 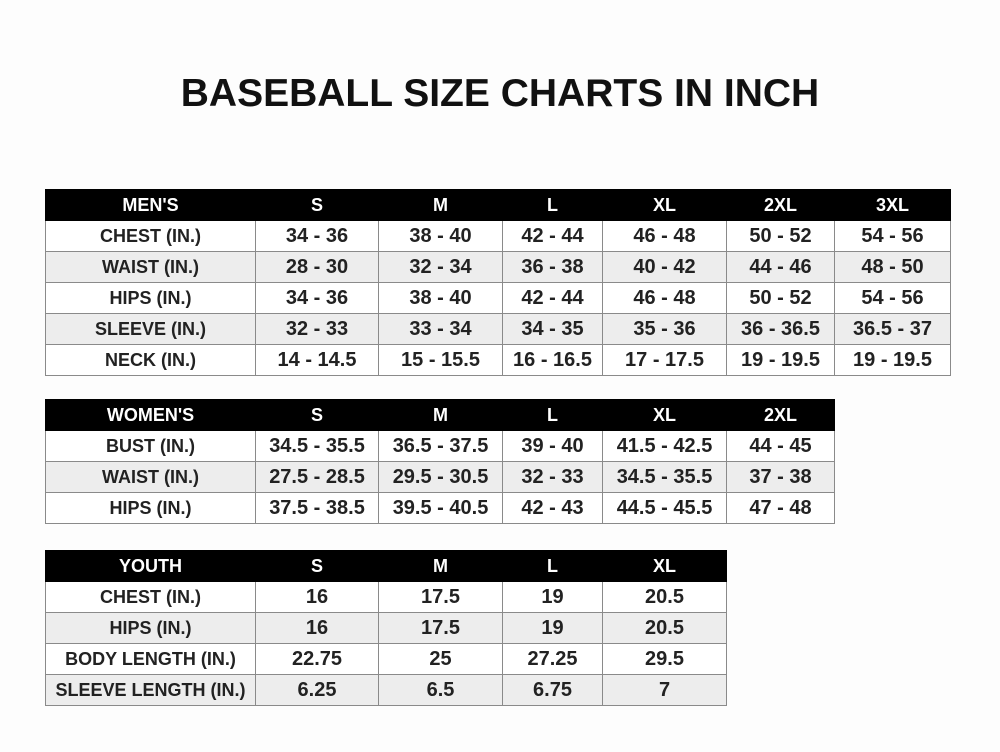 I want to click on measurement-cell: 34 - 35, so click(x=552, y=329).